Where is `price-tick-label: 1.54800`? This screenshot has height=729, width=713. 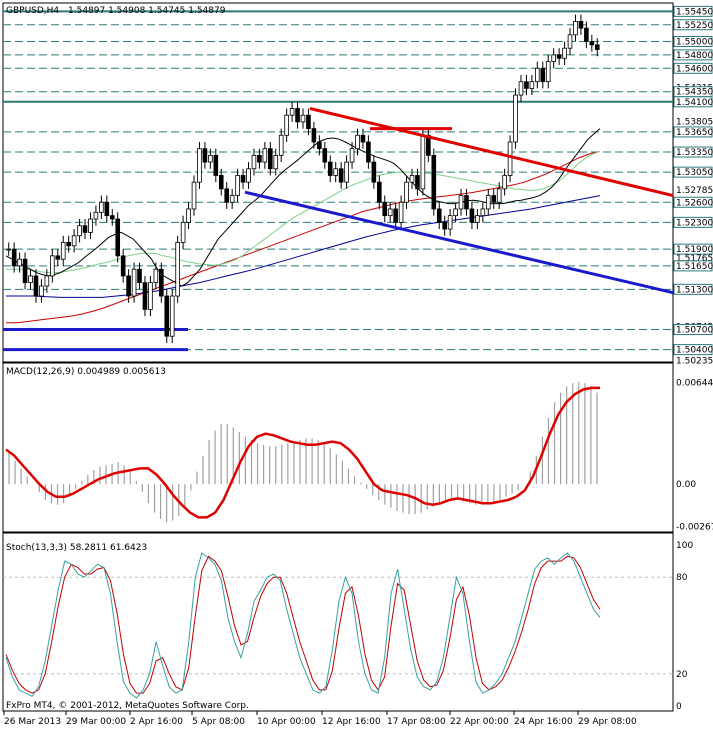
price-tick-label: 1.54800 is located at coordinates (694, 56).